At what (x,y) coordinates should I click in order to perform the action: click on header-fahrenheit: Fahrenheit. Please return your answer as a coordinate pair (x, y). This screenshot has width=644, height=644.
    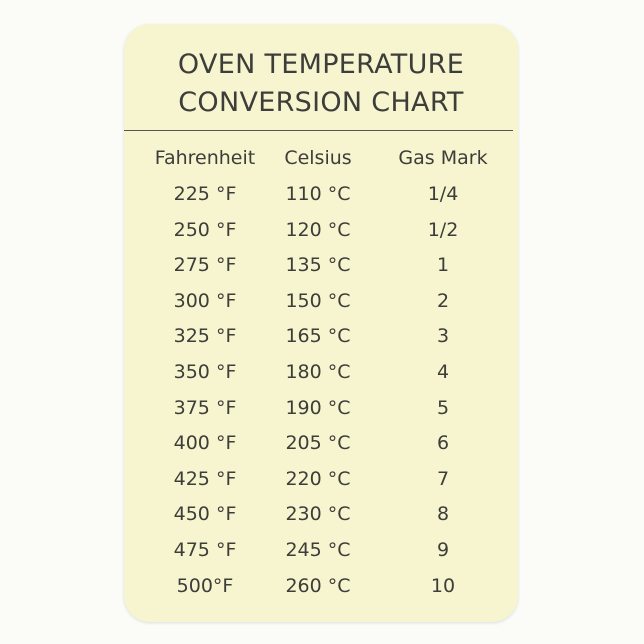
    Looking at the image, I should click on (205, 158).